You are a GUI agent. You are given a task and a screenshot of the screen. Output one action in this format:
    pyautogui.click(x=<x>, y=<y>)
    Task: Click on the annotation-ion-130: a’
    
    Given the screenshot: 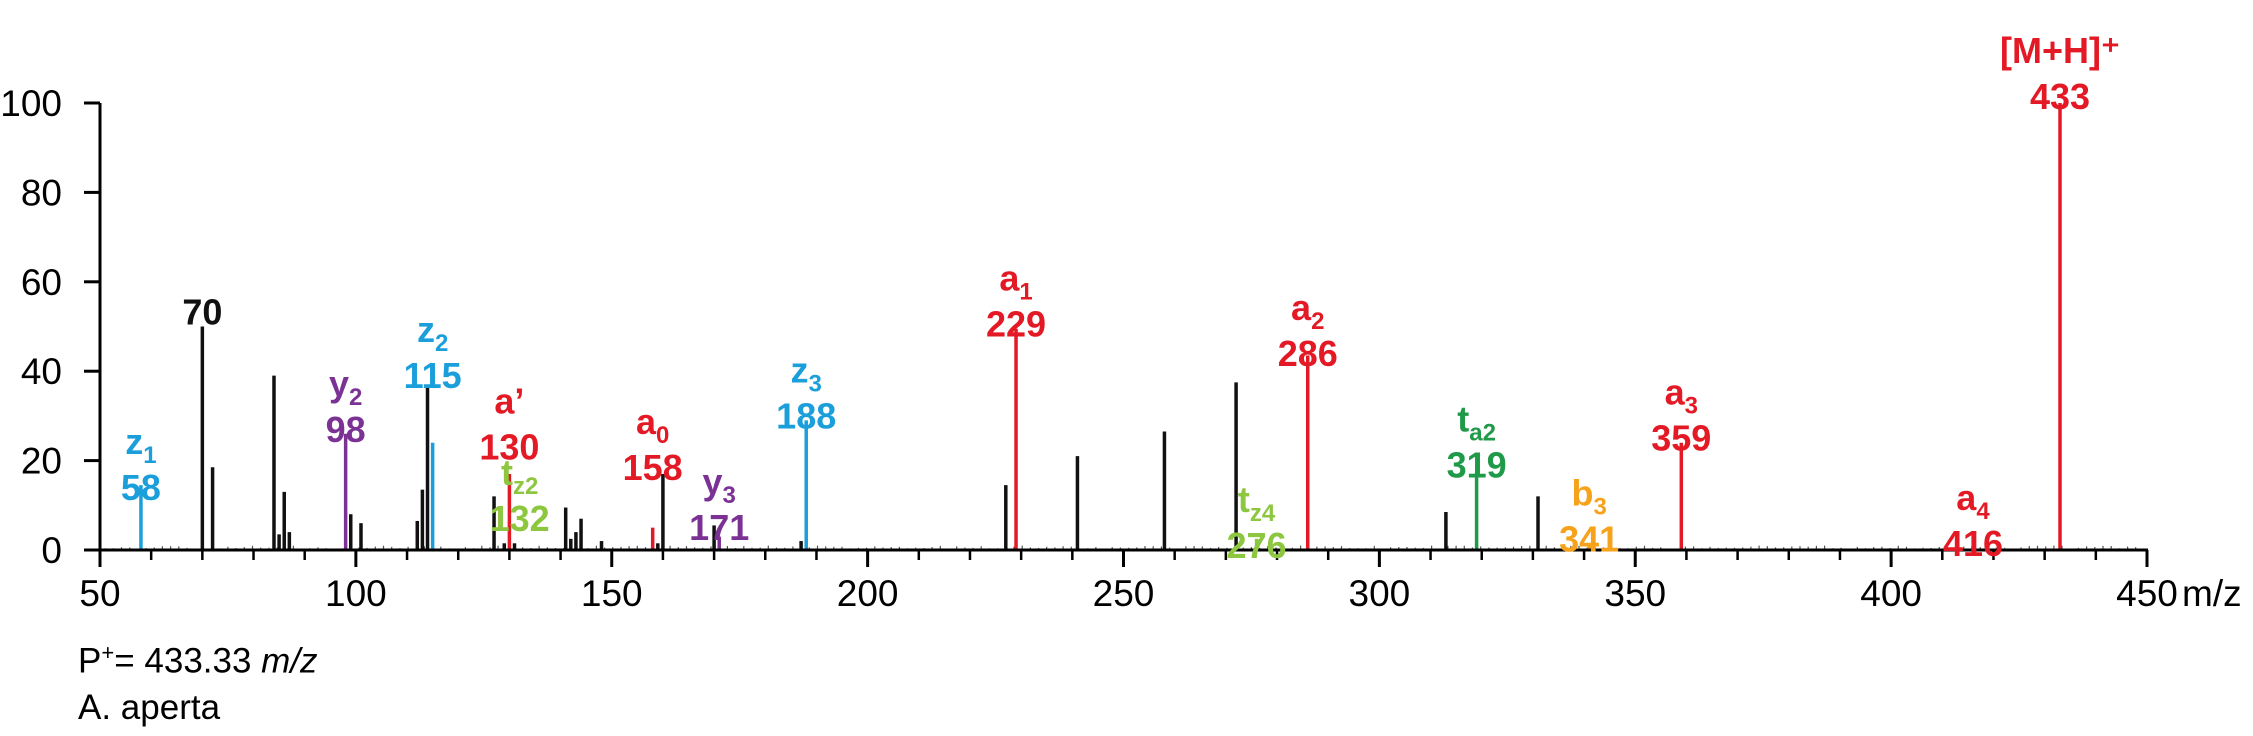 What is the action you would take?
    pyautogui.click(x=509, y=401)
    